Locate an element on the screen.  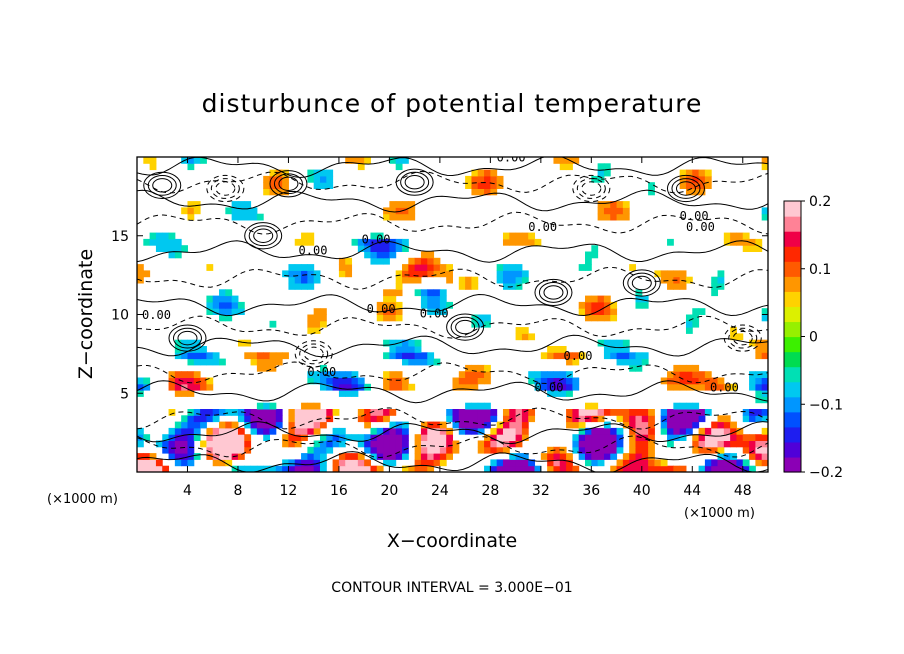
contour-value-label: 0.00 is located at coordinates (700, 227).